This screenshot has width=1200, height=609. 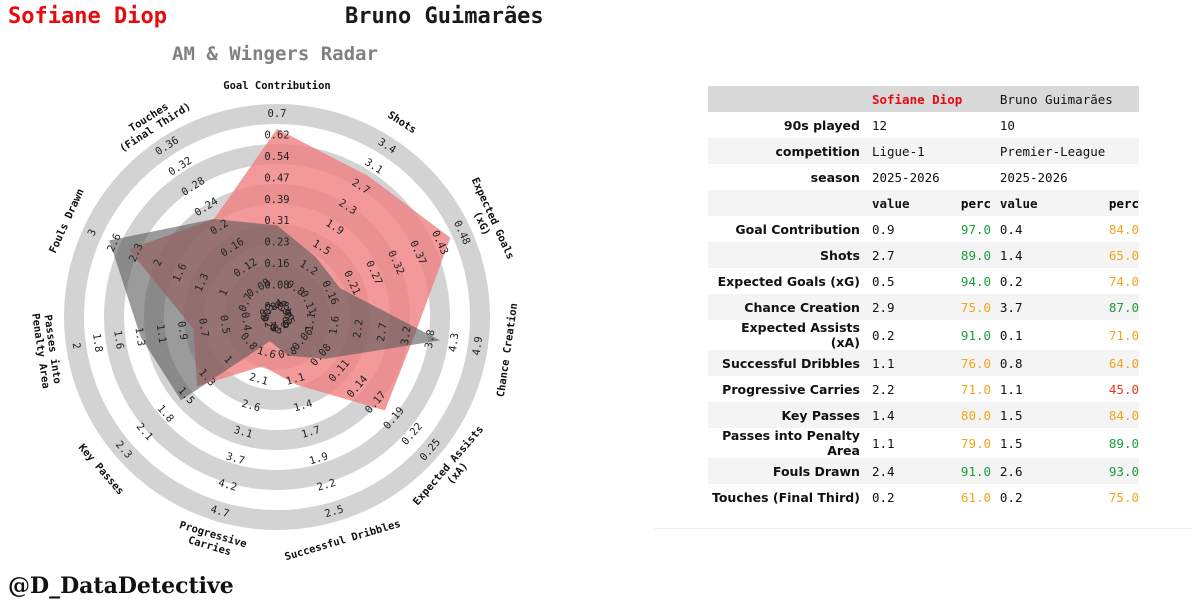 What do you see at coordinates (478, 346) in the screenshot?
I see `tick-label: 4.9` at bounding box center [478, 346].